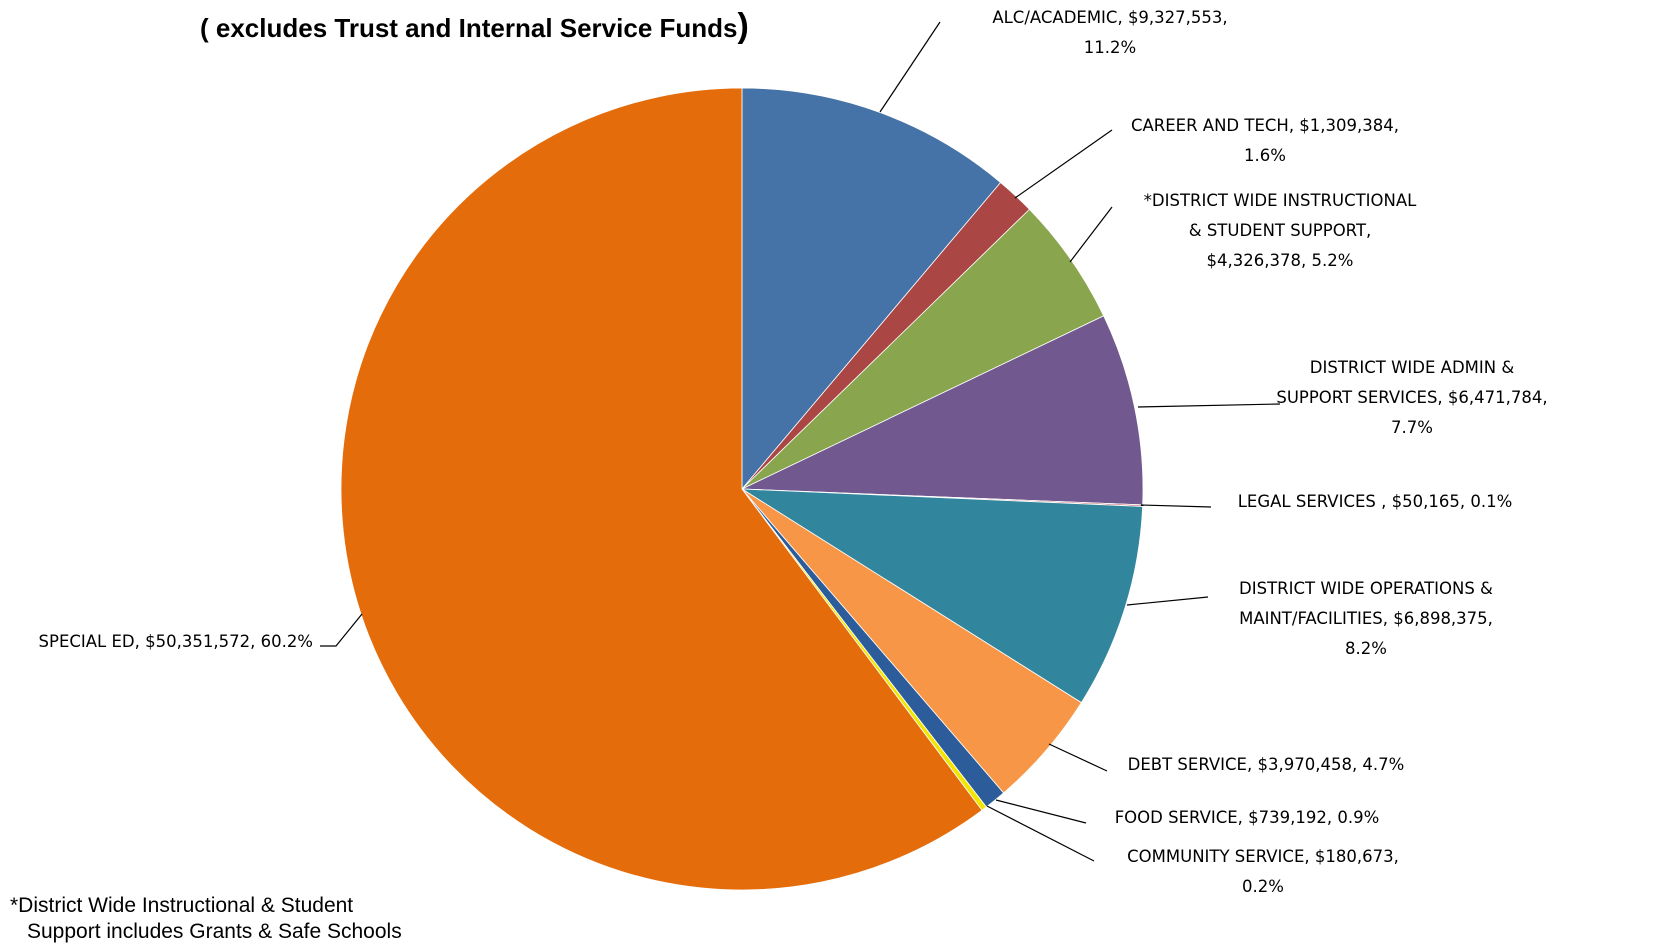 Image resolution: width=1656 pixels, height=949 pixels. What do you see at coordinates (1167, 601) in the screenshot?
I see `leader-line-district-wide-operations-maint-facilities` at bounding box center [1167, 601].